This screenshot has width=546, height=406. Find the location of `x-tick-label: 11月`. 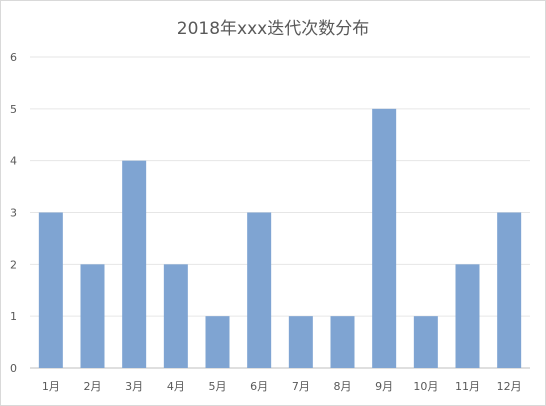

x-tick-label: 11月 is located at coordinates (467, 386).